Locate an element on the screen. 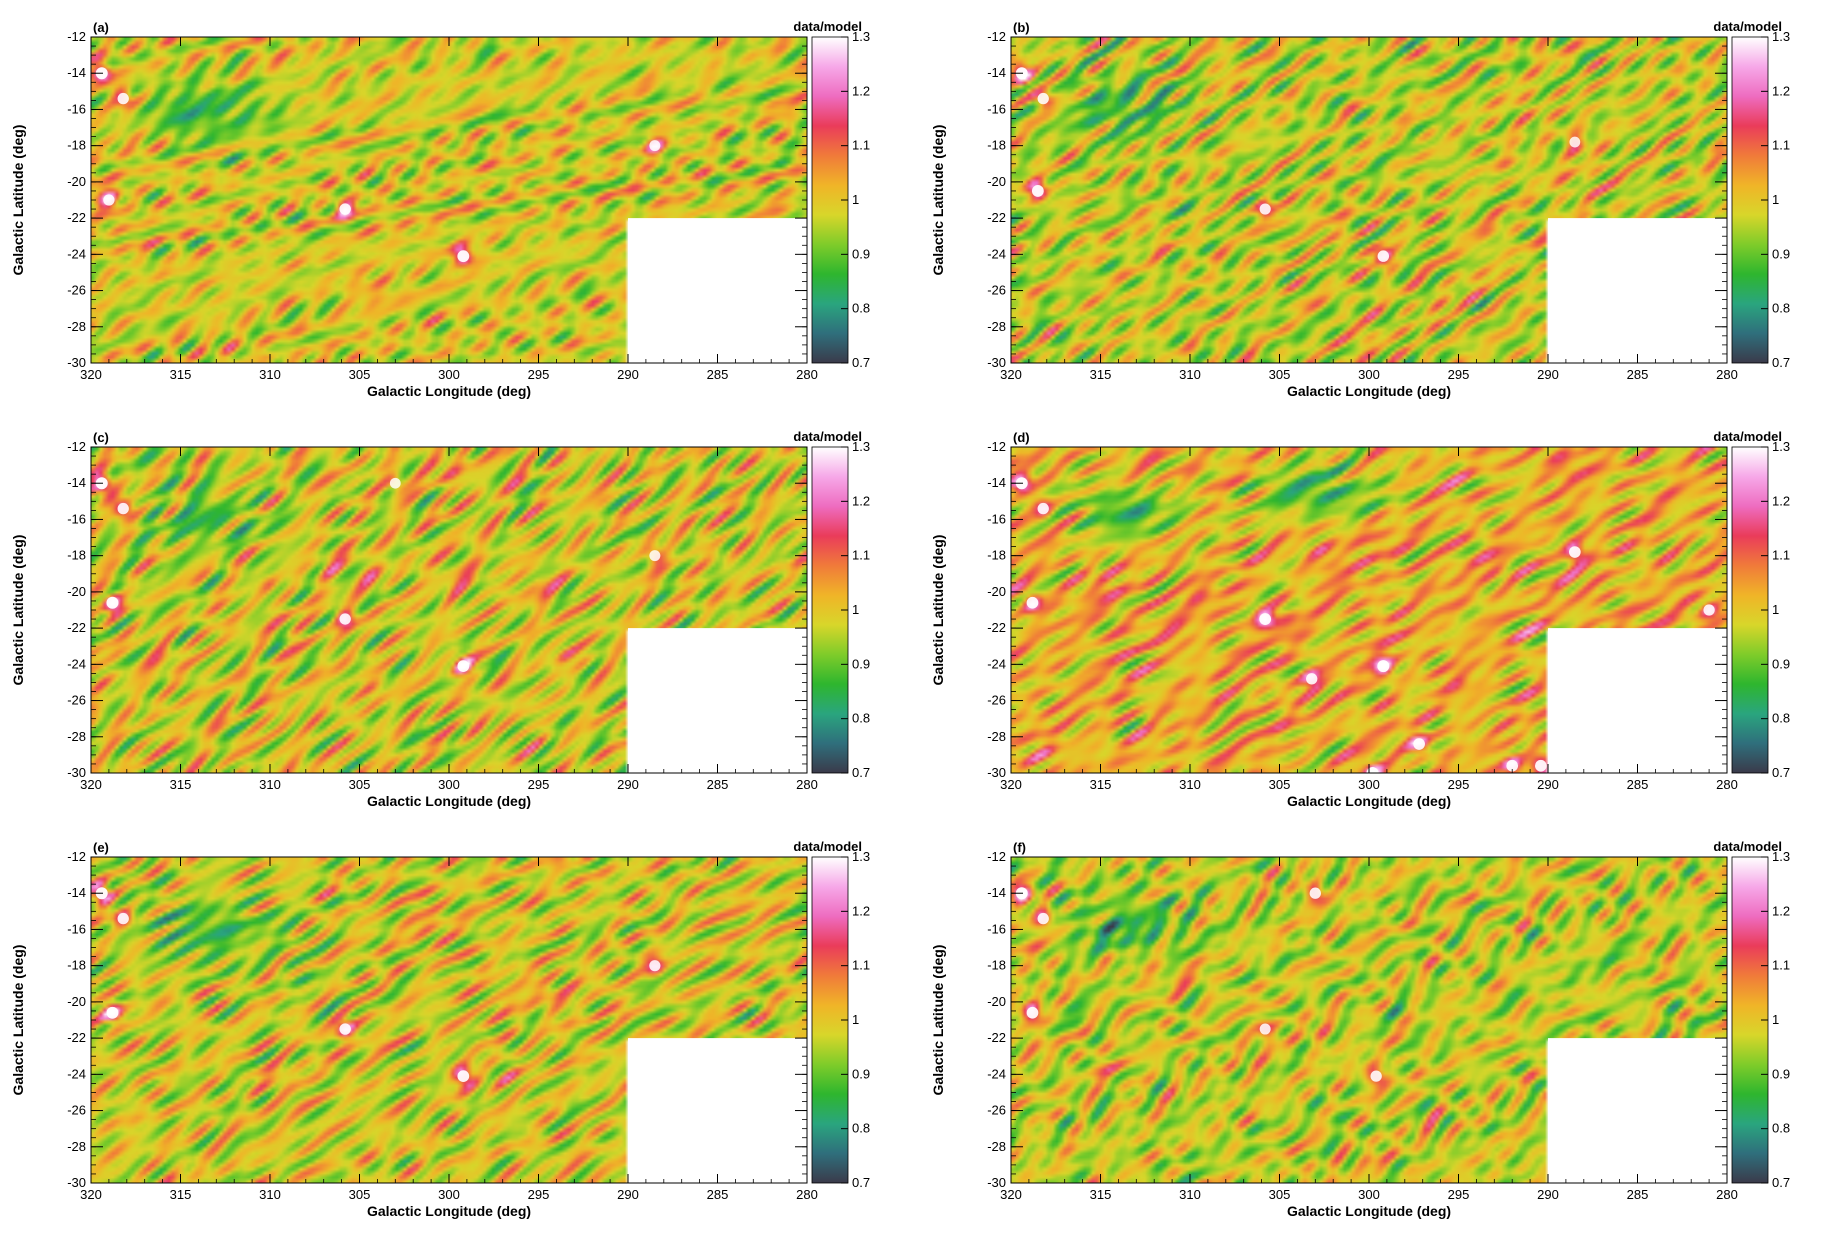 The height and width of the screenshot is (1243, 1822). colorbar-tick-label: 1 is located at coordinates (1775, 199).